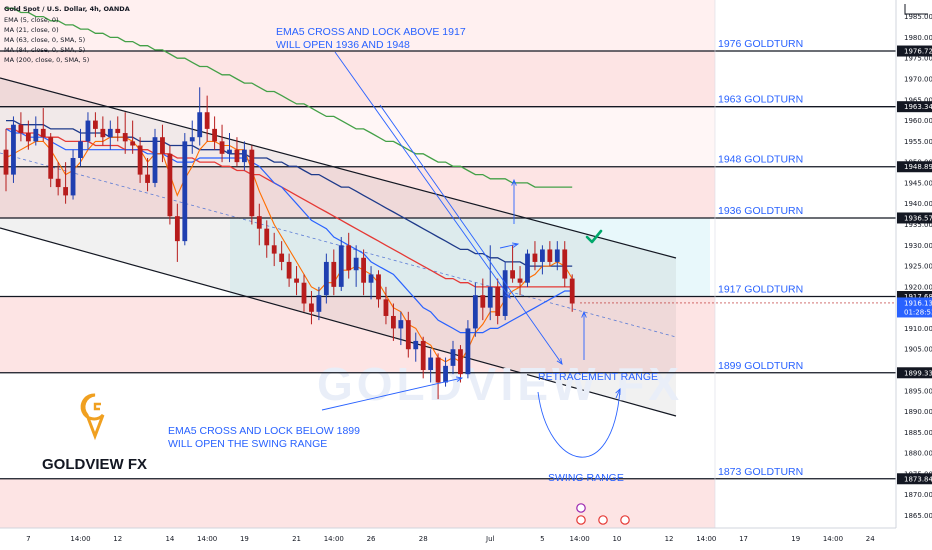  What do you see at coordinates (46, 60) in the screenshot?
I see `legend-item-4: MA (200, close, 0, SMA, 5)` at bounding box center [46, 60].